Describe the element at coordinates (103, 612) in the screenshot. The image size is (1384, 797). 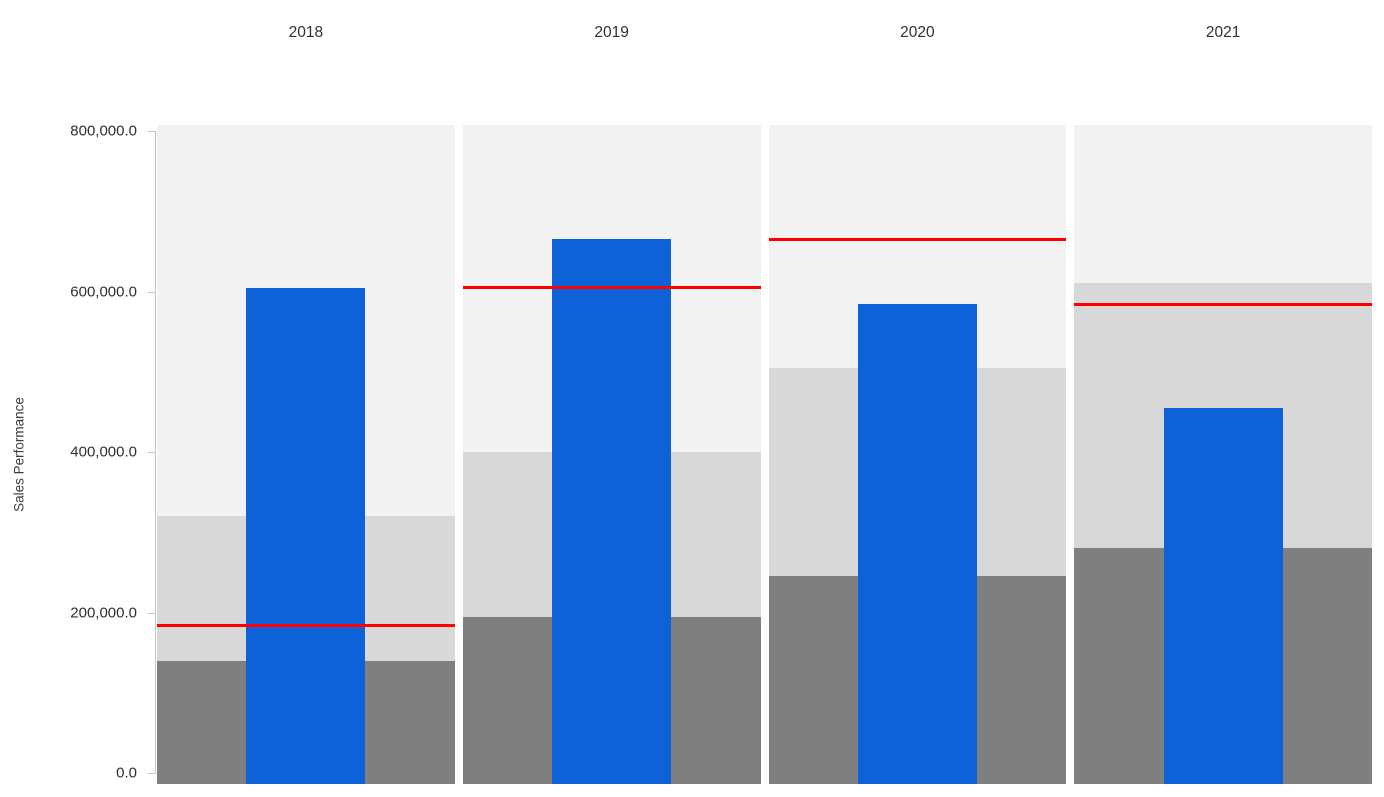
I see `y-axis-tick-label: 200,000.0` at that location.